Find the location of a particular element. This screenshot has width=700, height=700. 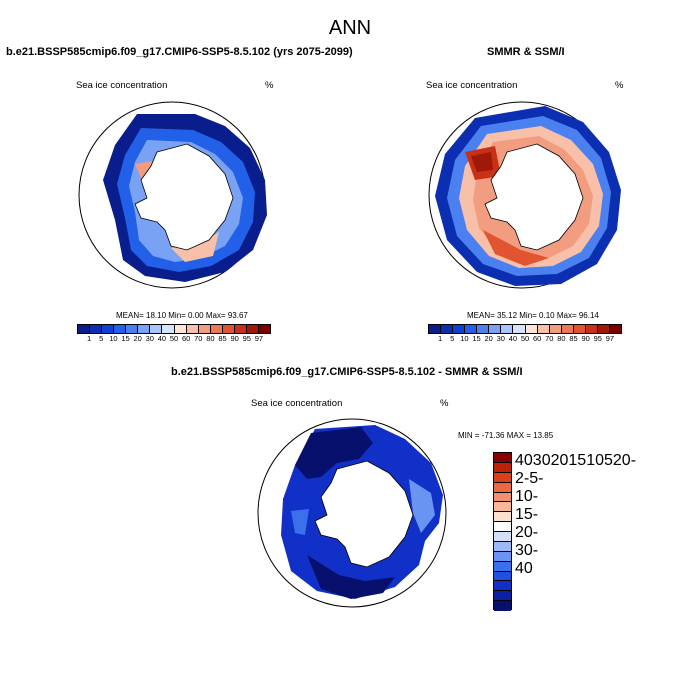

panel-1-colorbar-tick-label: 5 is located at coordinates (101, 338).